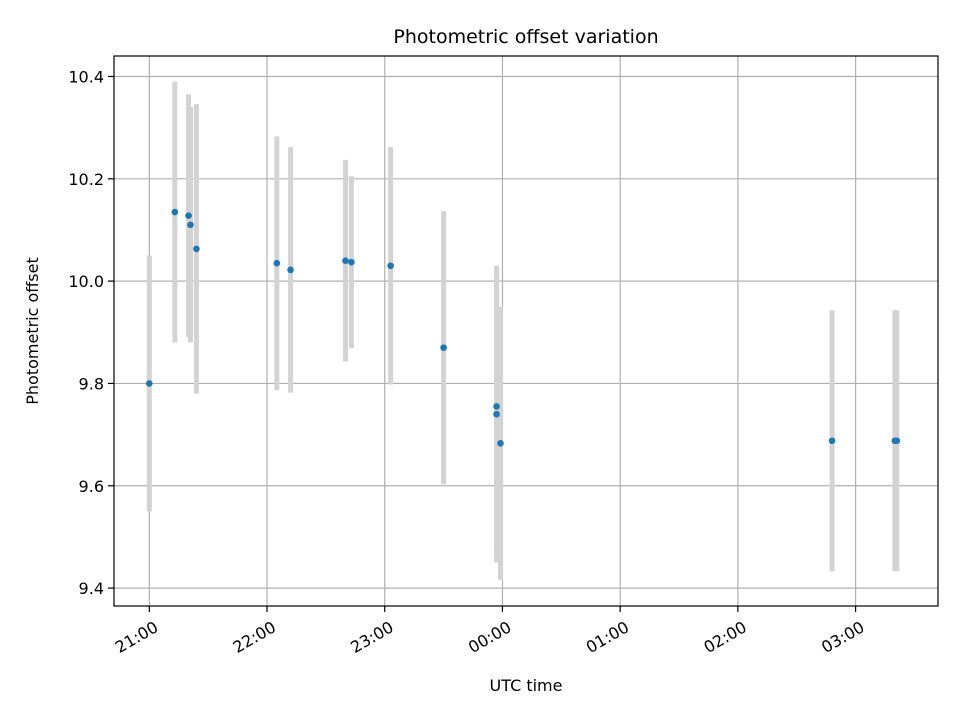 This screenshot has height=720, width=960. I want to click on y-tick-label: 10.4, so click(86, 76).